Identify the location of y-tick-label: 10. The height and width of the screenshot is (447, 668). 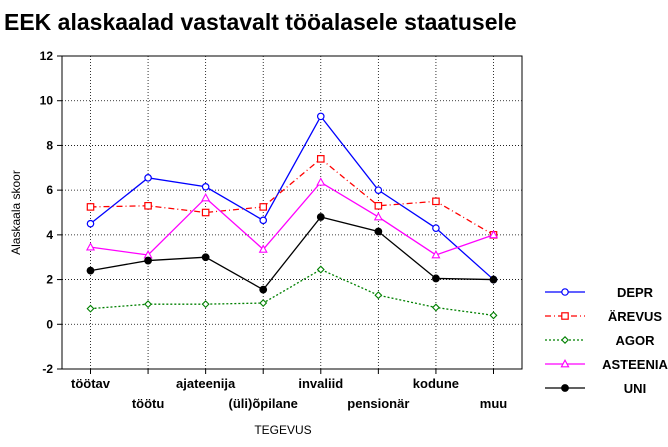
(47, 101).